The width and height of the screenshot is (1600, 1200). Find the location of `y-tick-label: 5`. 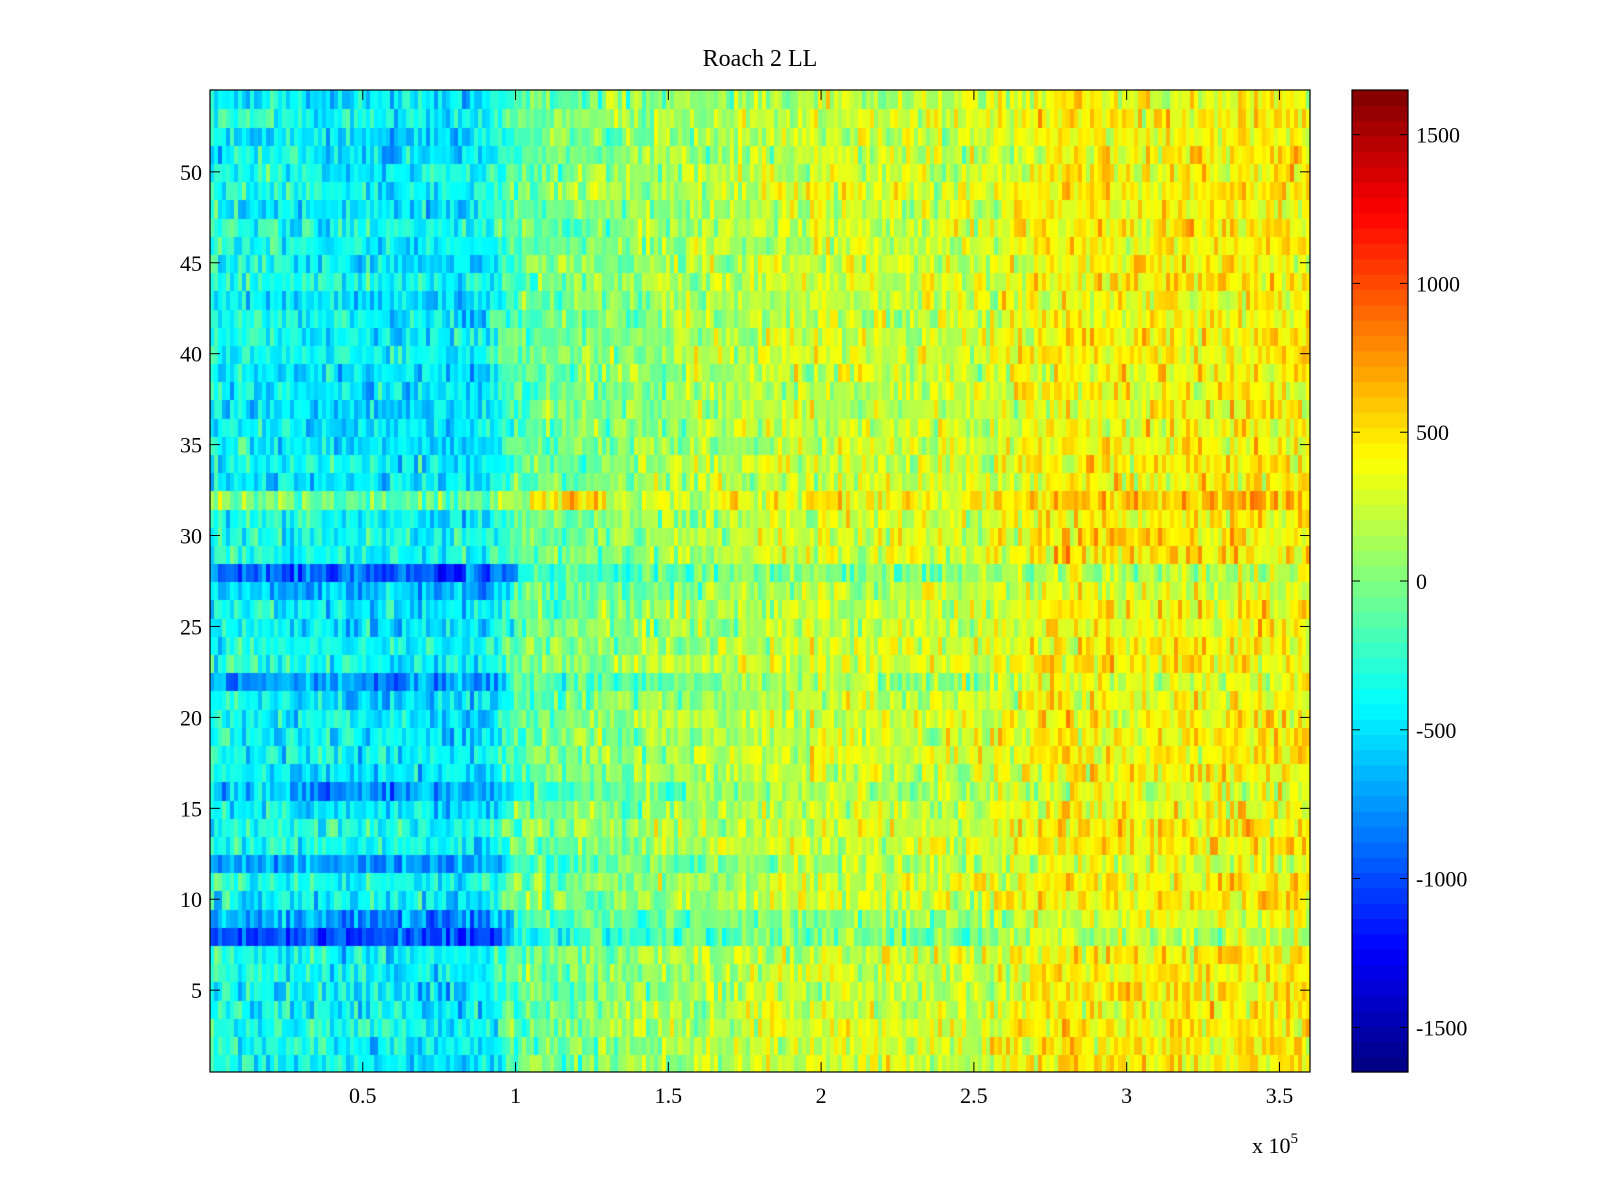

y-tick-label: 5 is located at coordinates (196, 990).